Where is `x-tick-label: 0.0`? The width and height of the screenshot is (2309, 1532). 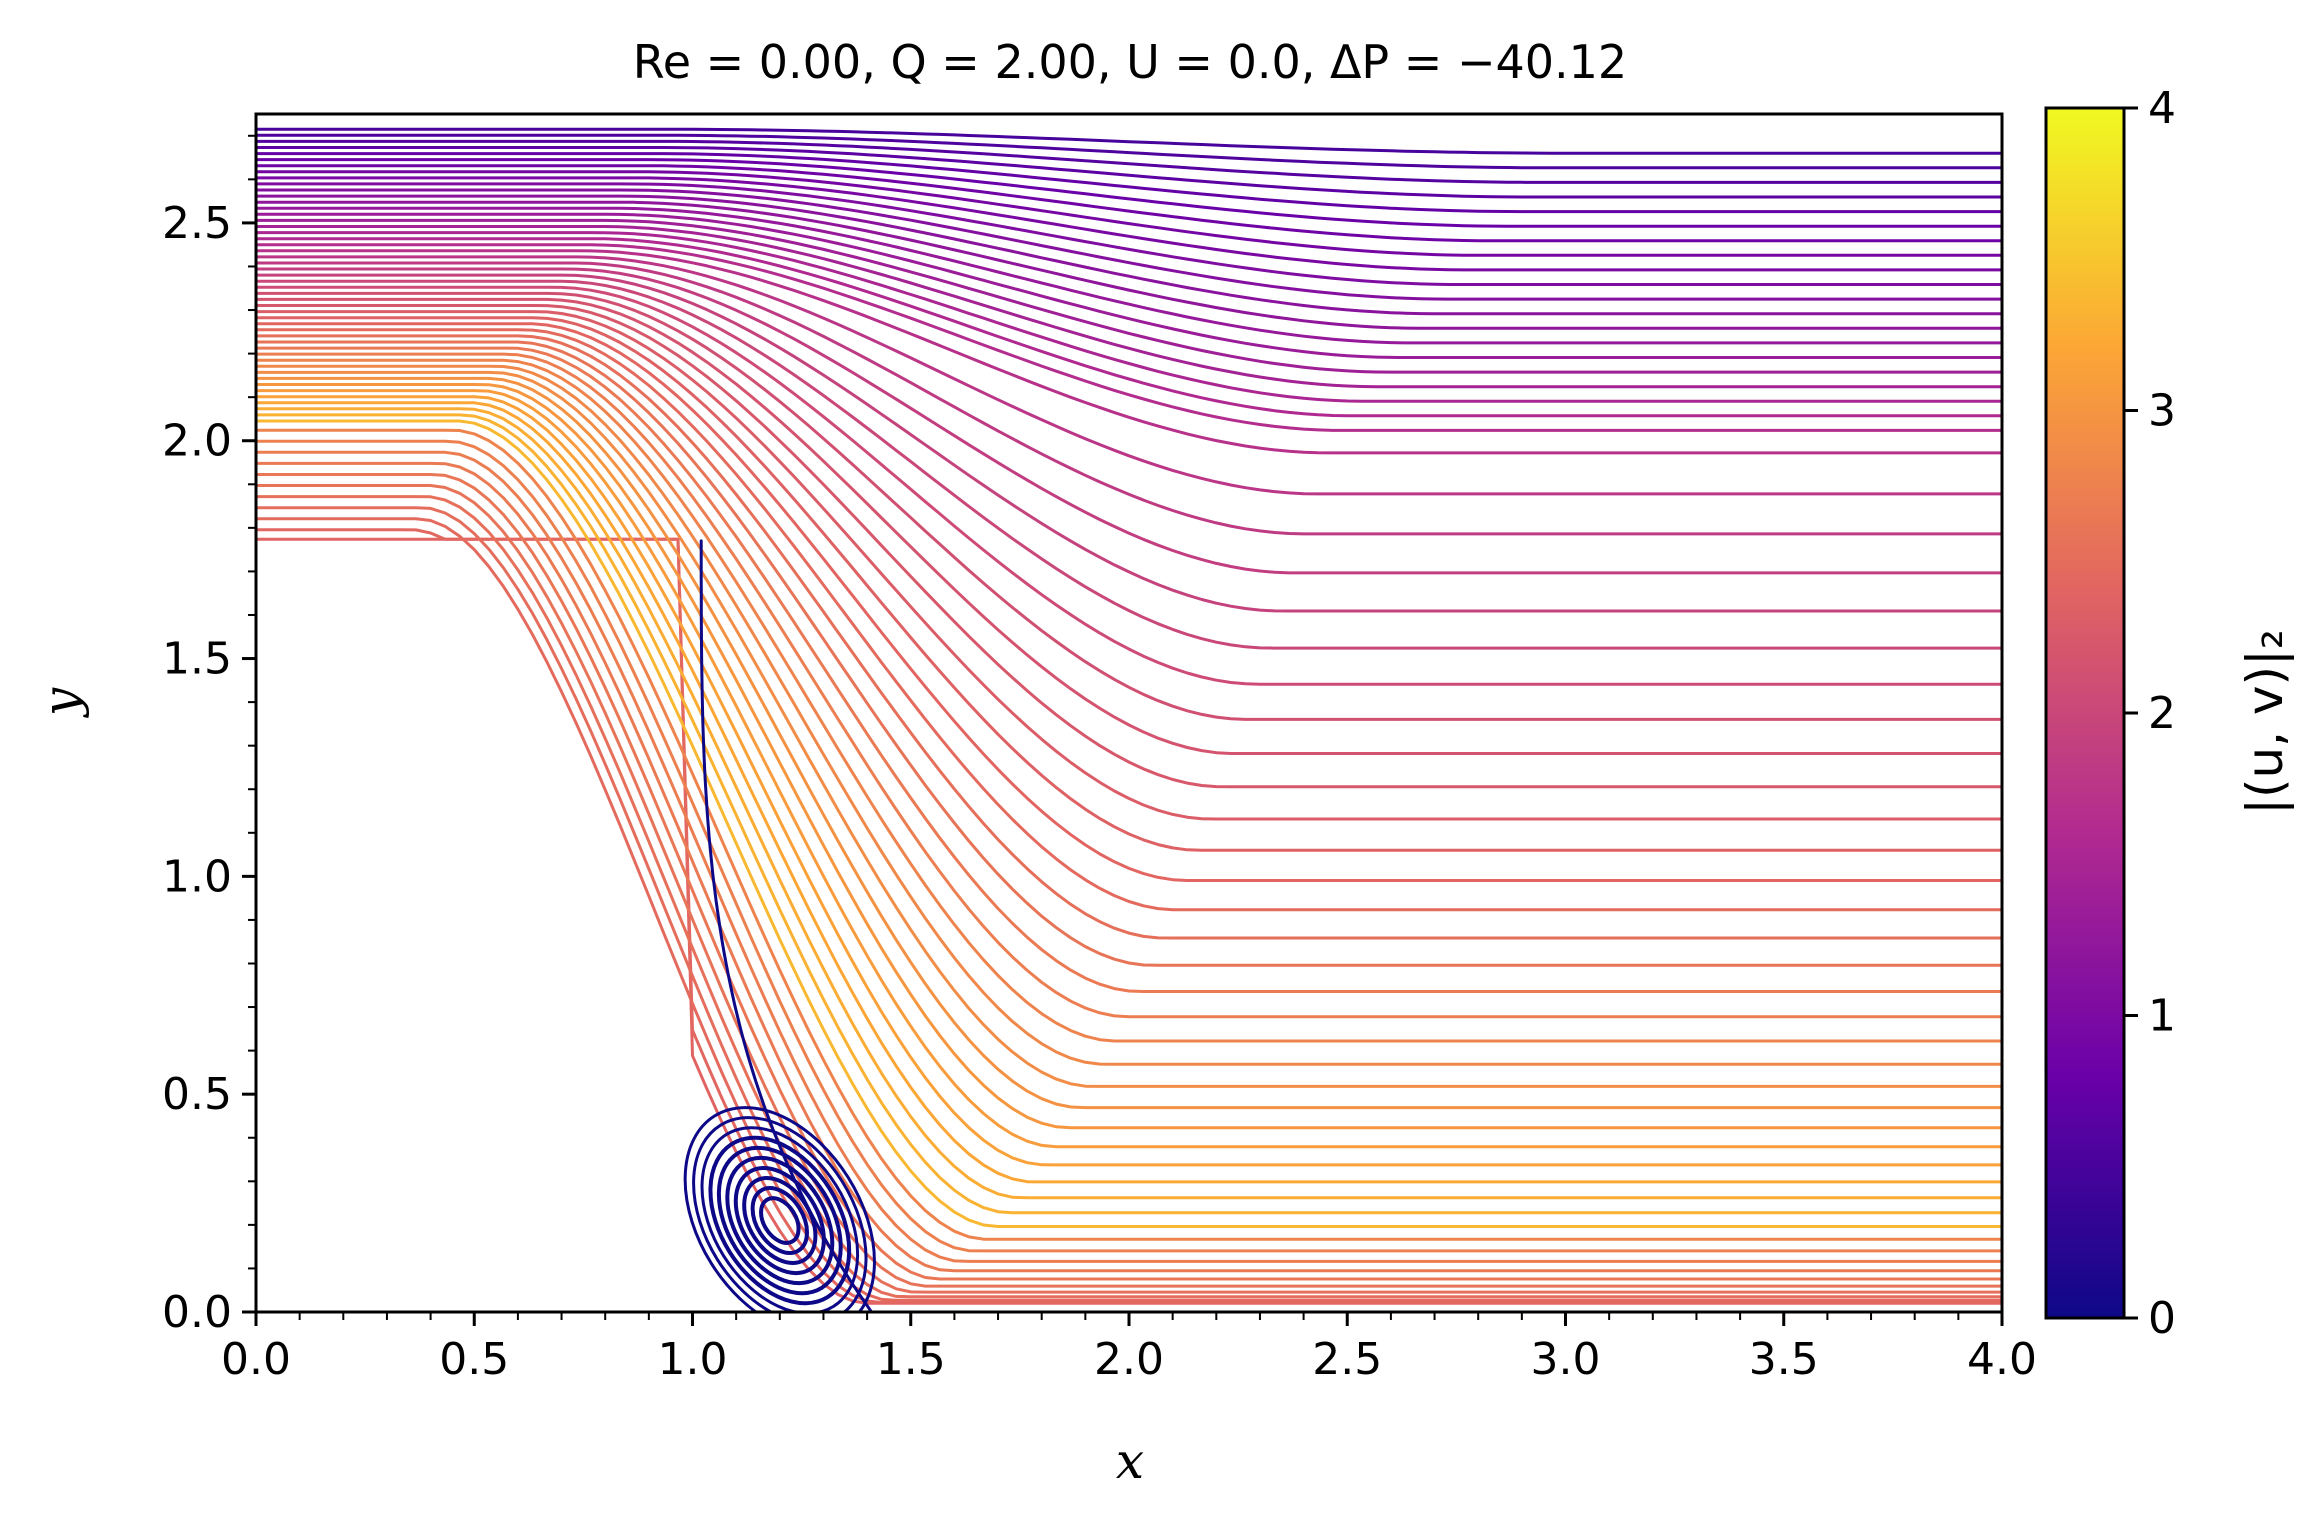
x-tick-label: 0.0 is located at coordinates (256, 1359).